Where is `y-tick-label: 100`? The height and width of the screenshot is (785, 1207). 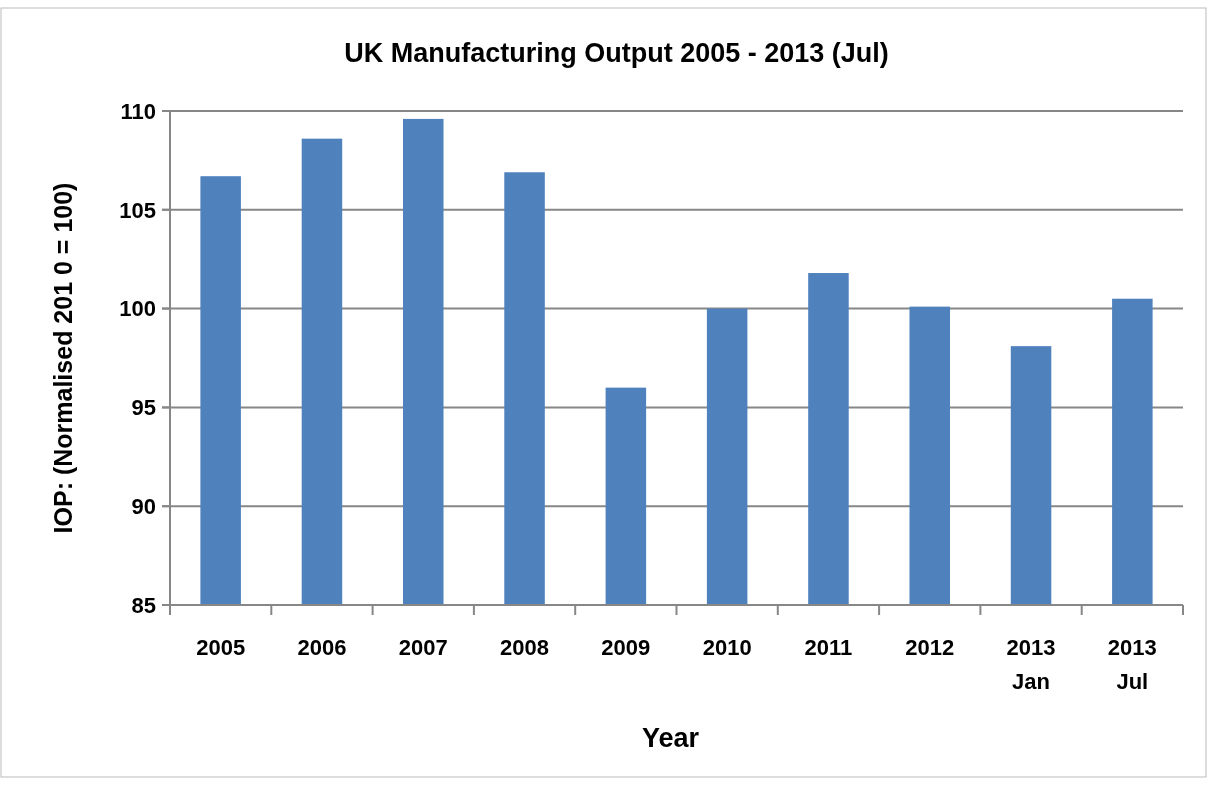
y-tick-label: 100 is located at coordinates (137, 309).